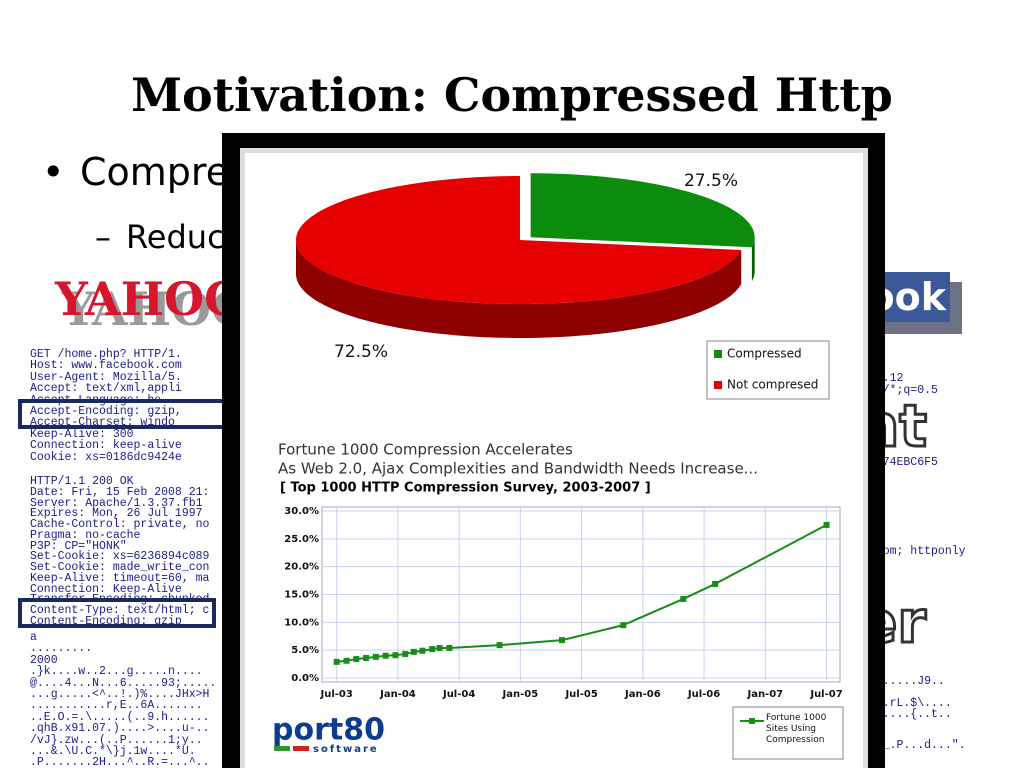 Image resolution: width=1024 pixels, height=768 pixels. I want to click on logo-name: port80, so click(328, 730).